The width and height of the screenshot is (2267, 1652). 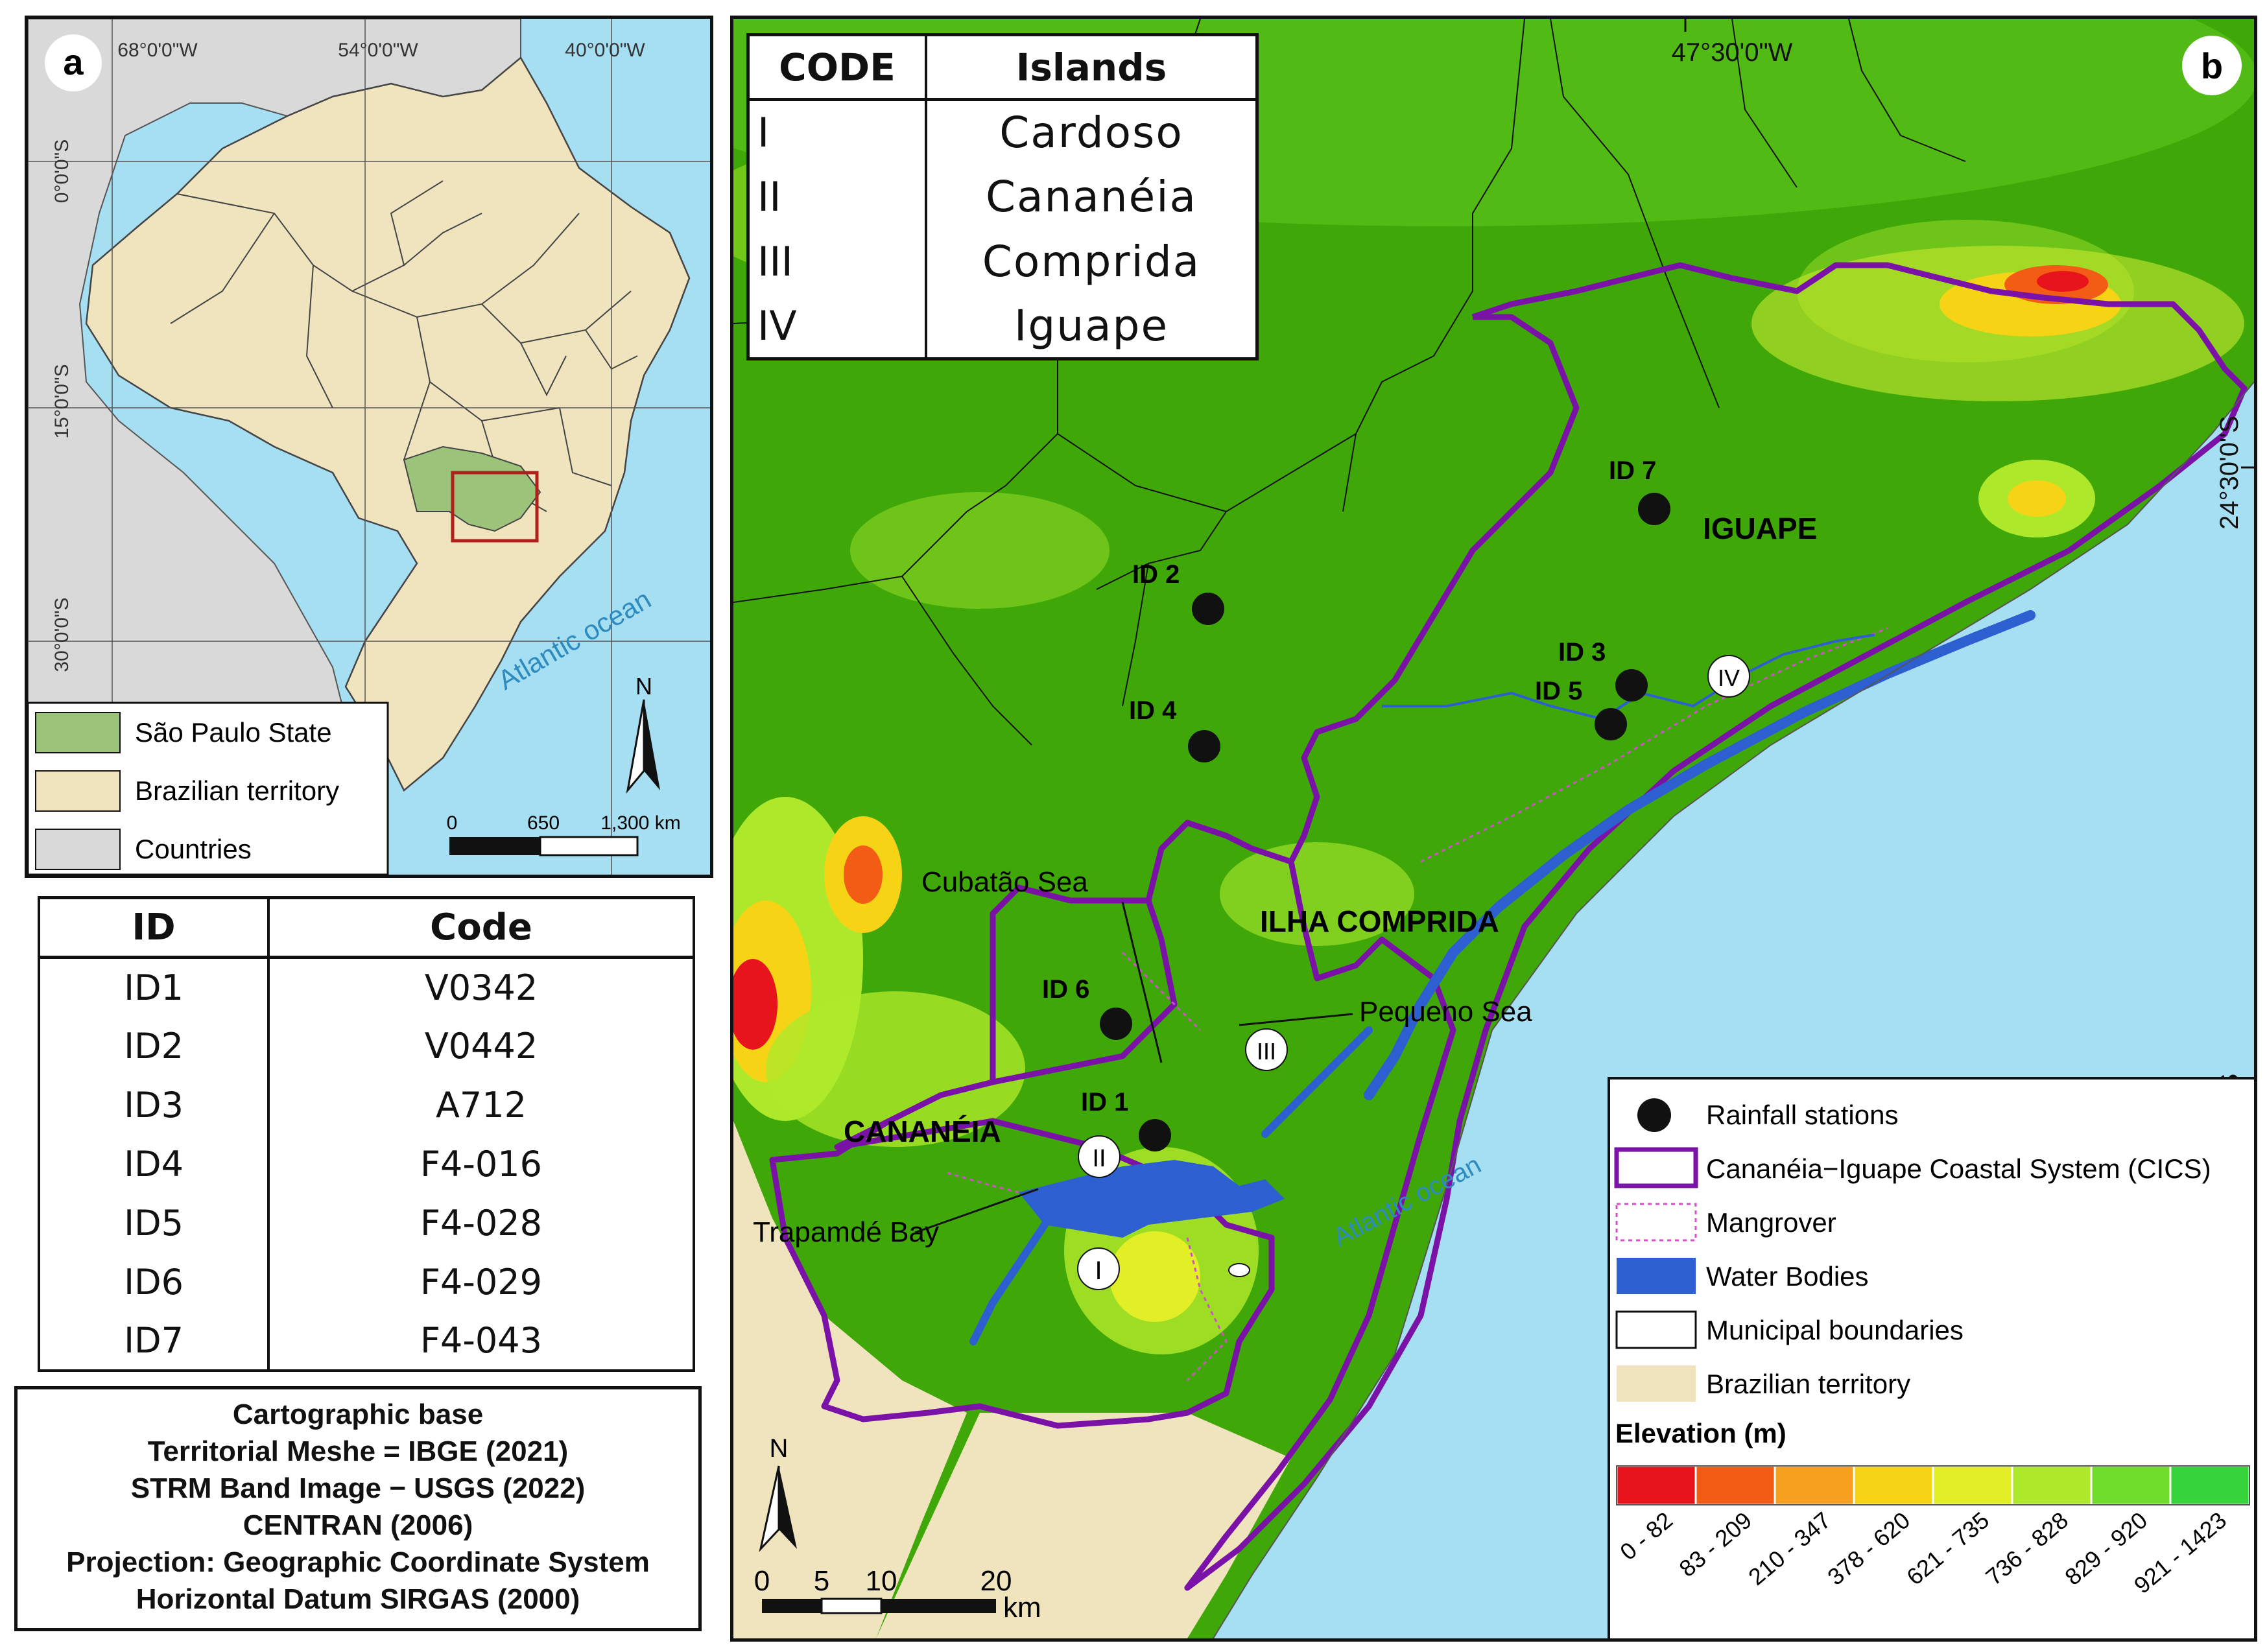 What do you see at coordinates (1296, 1020) in the screenshot?
I see `leader-pequeno-sea` at bounding box center [1296, 1020].